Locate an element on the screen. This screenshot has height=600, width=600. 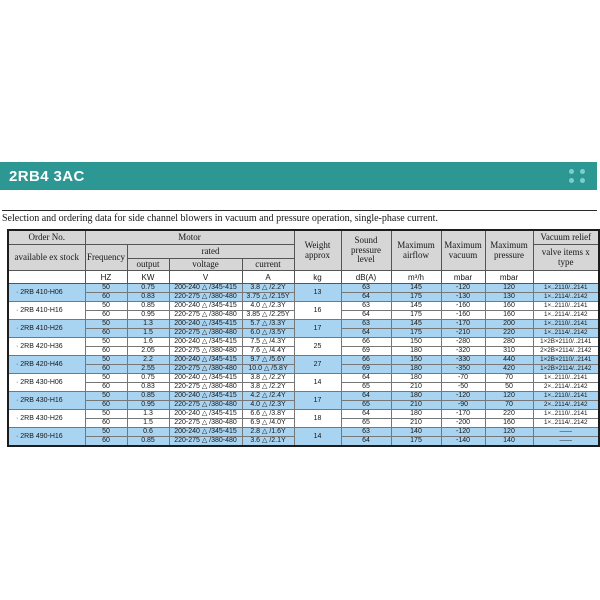
current-cell: 3.8 △ /2.2Y is located at coordinates (268, 378).